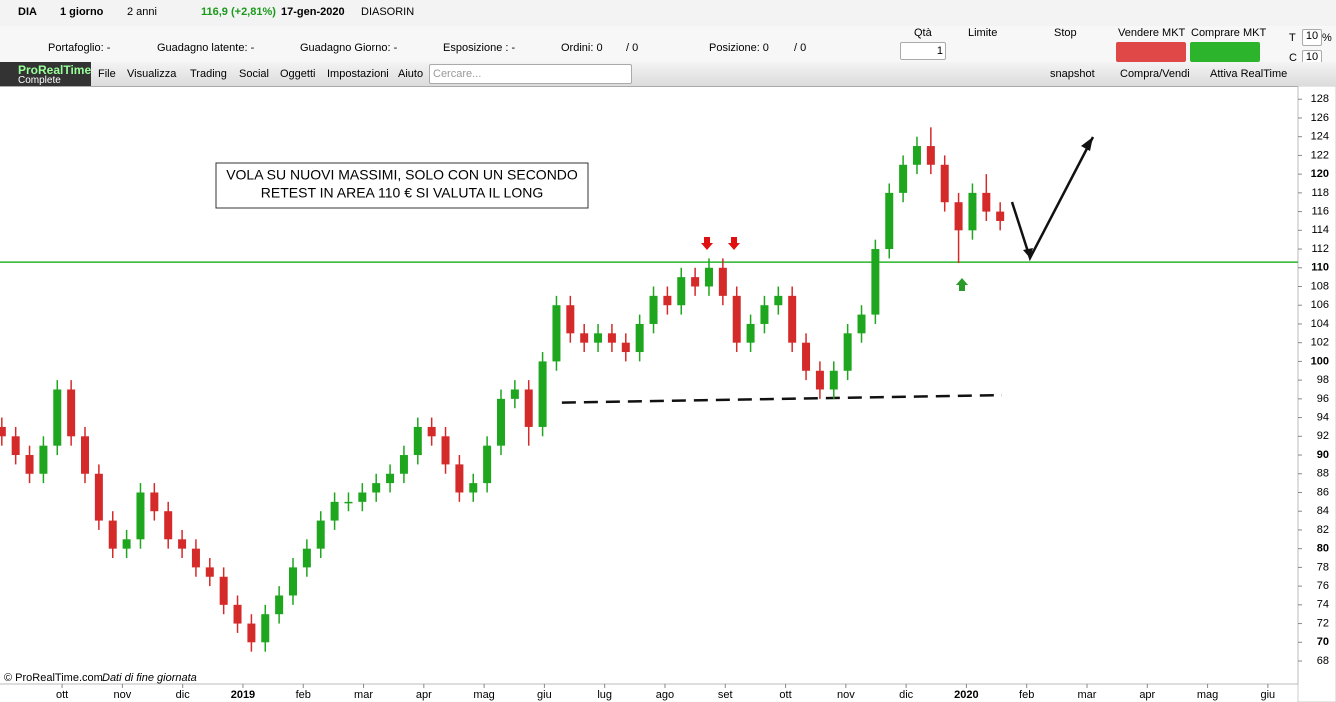  What do you see at coordinates (358, 74) in the screenshot?
I see `menu-item: Impostazioni` at bounding box center [358, 74].